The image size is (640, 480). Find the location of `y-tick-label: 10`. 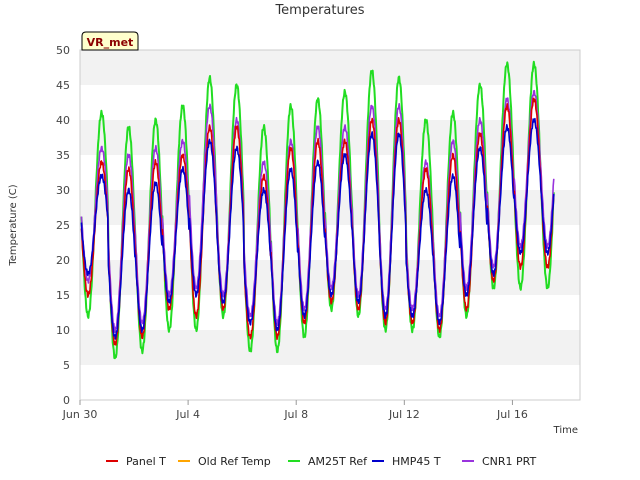

y-tick-label: 10 is located at coordinates (63, 330).